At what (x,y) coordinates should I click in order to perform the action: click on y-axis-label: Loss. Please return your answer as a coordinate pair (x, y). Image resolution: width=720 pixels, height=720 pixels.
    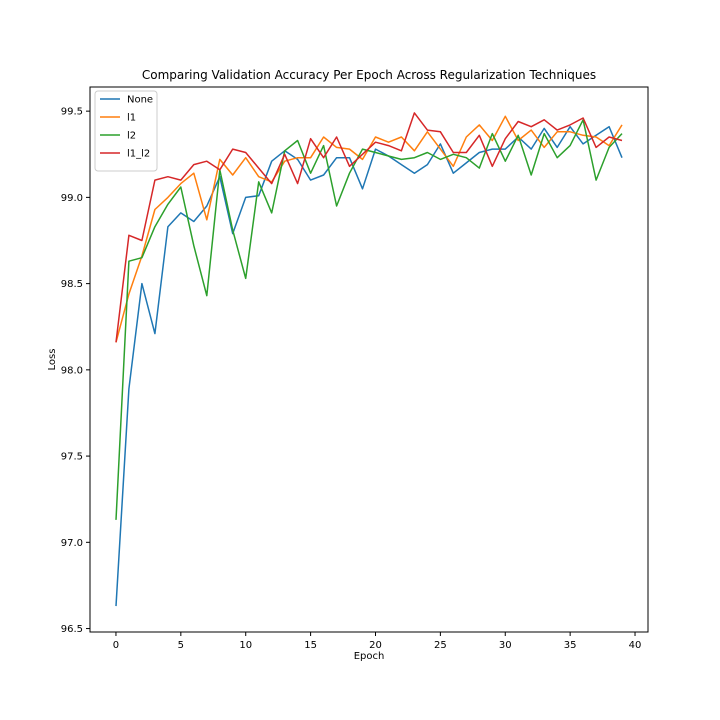
    Looking at the image, I should click on (52, 360).